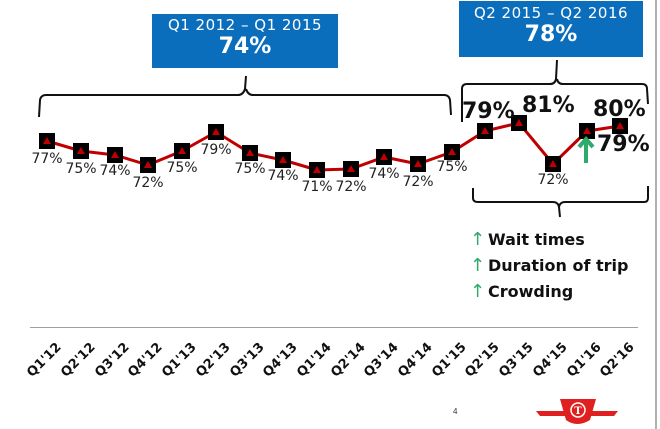 Image resolution: width=660 pixels, height=429 pixels. I want to click on callout-range: Q2 2015 – Q2 2016, so click(551, 13).